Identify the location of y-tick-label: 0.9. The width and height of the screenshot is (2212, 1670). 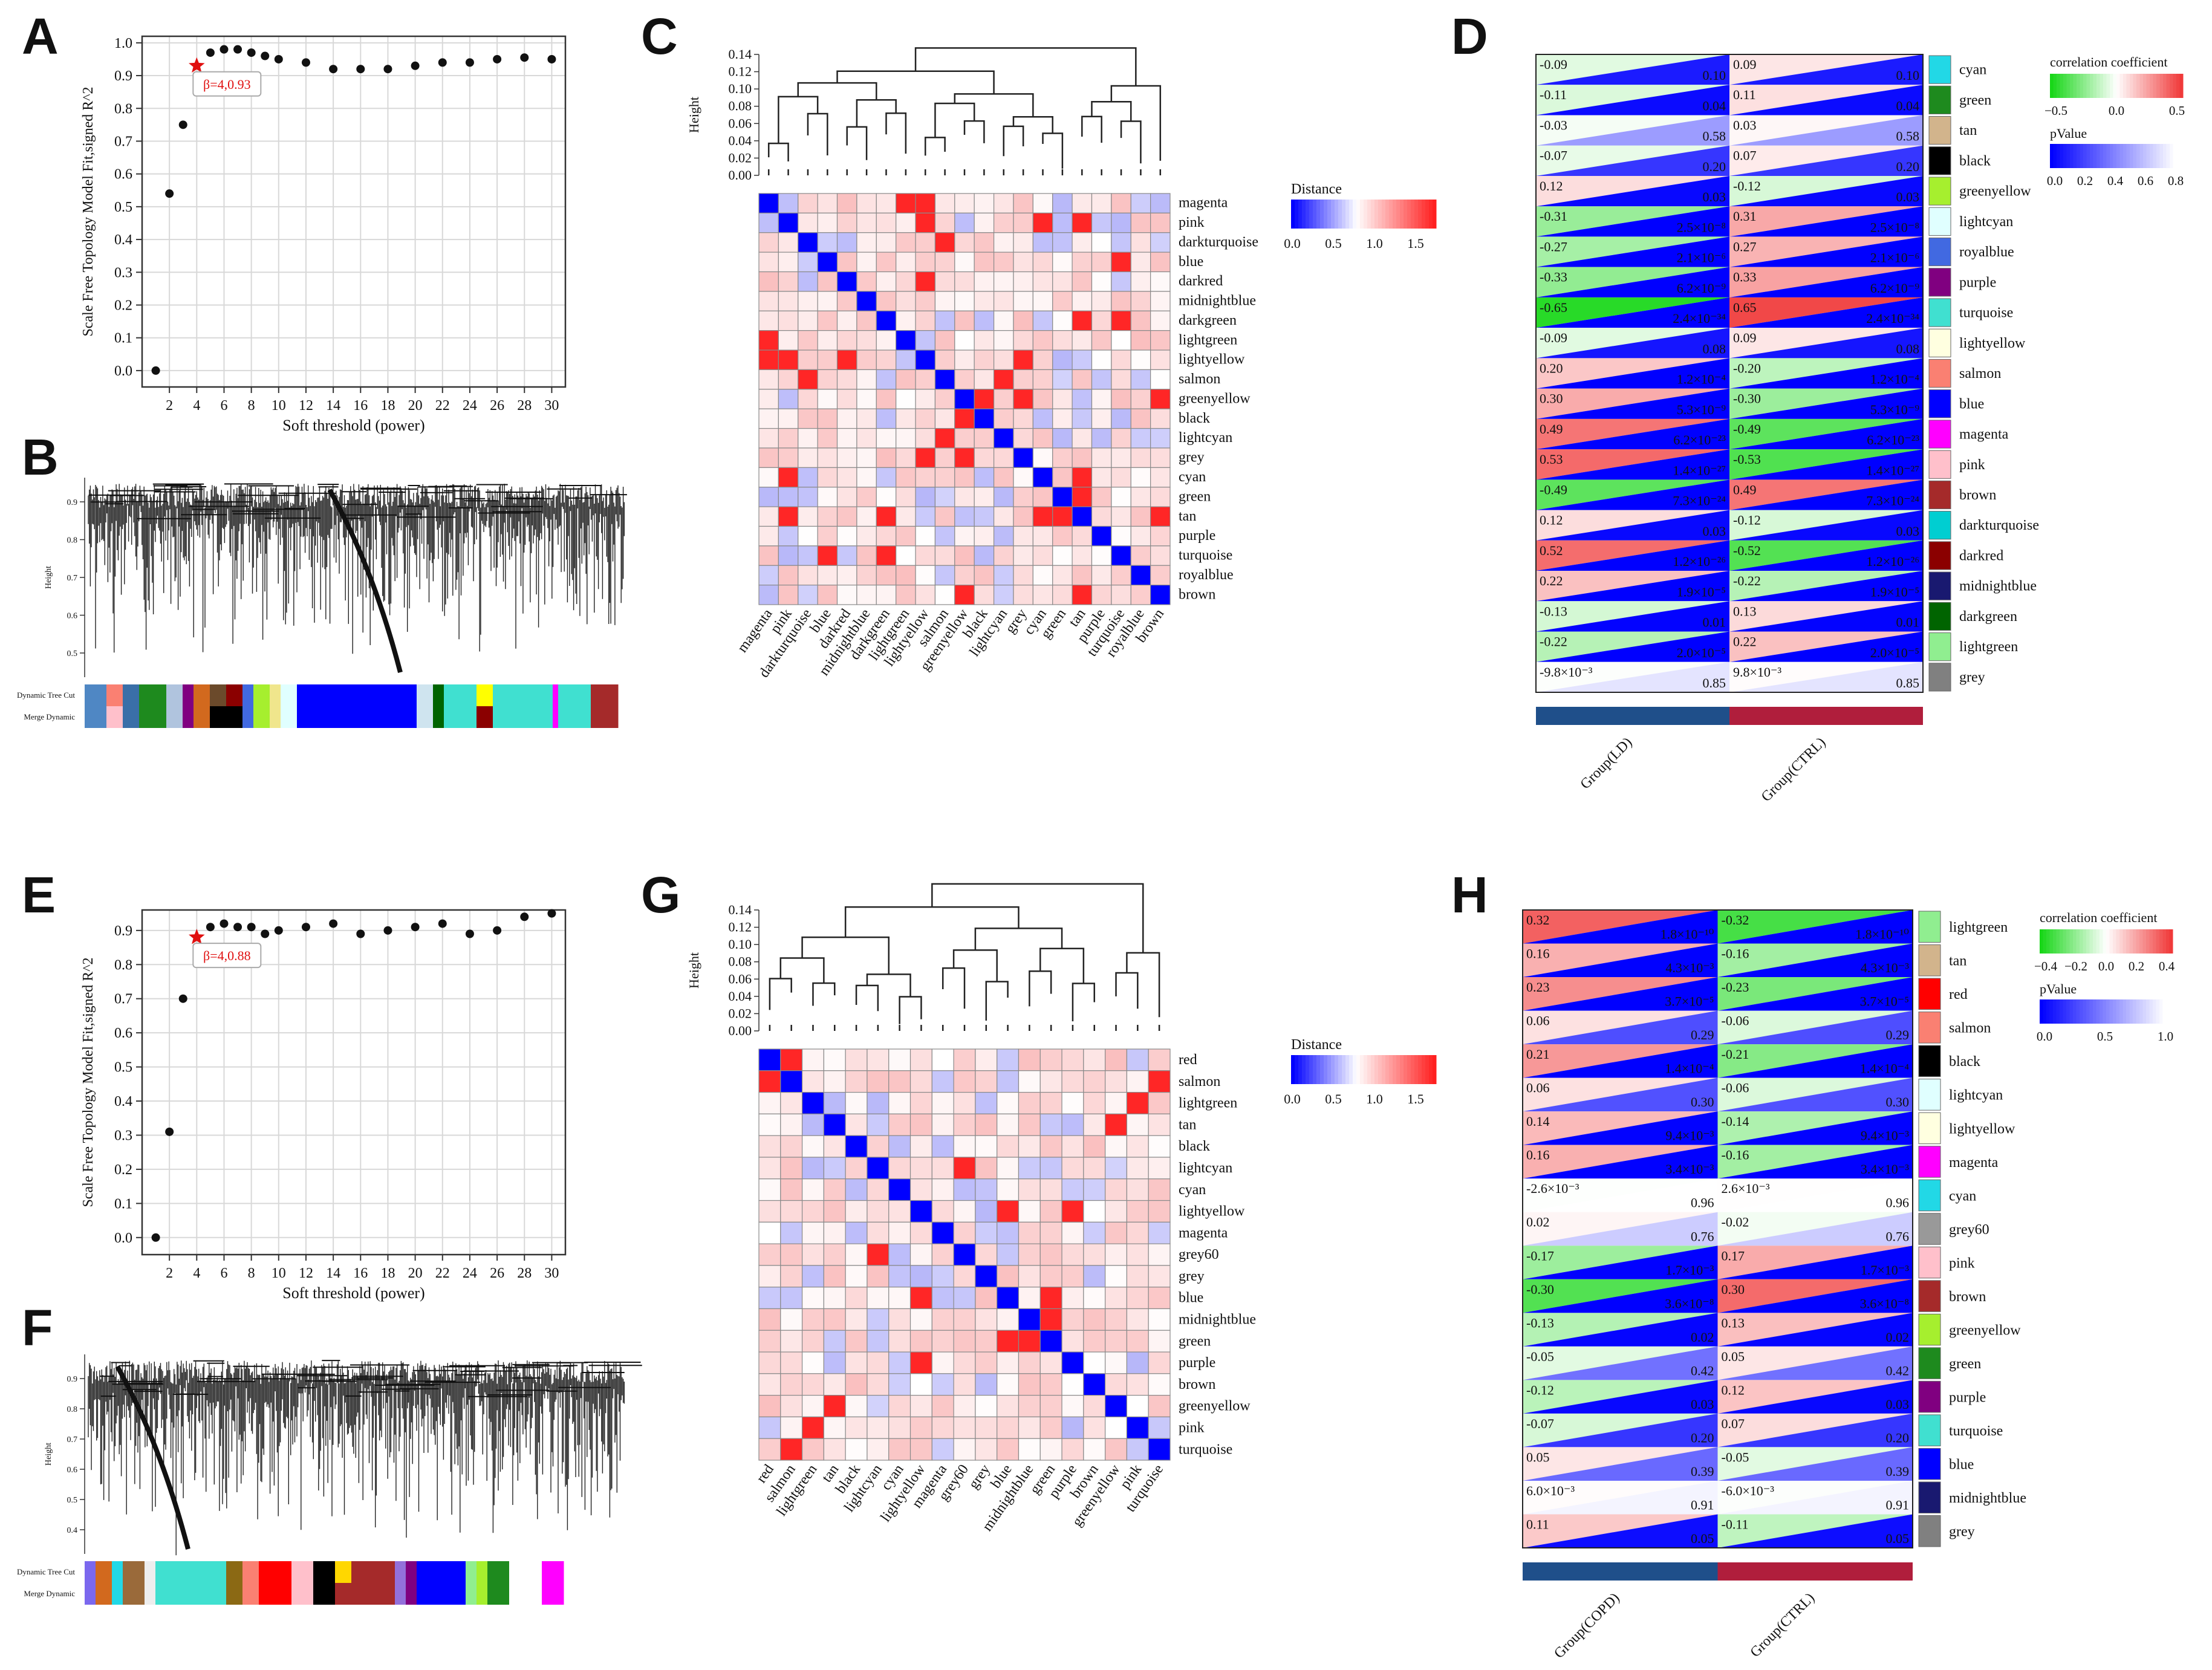
(72, 1379).